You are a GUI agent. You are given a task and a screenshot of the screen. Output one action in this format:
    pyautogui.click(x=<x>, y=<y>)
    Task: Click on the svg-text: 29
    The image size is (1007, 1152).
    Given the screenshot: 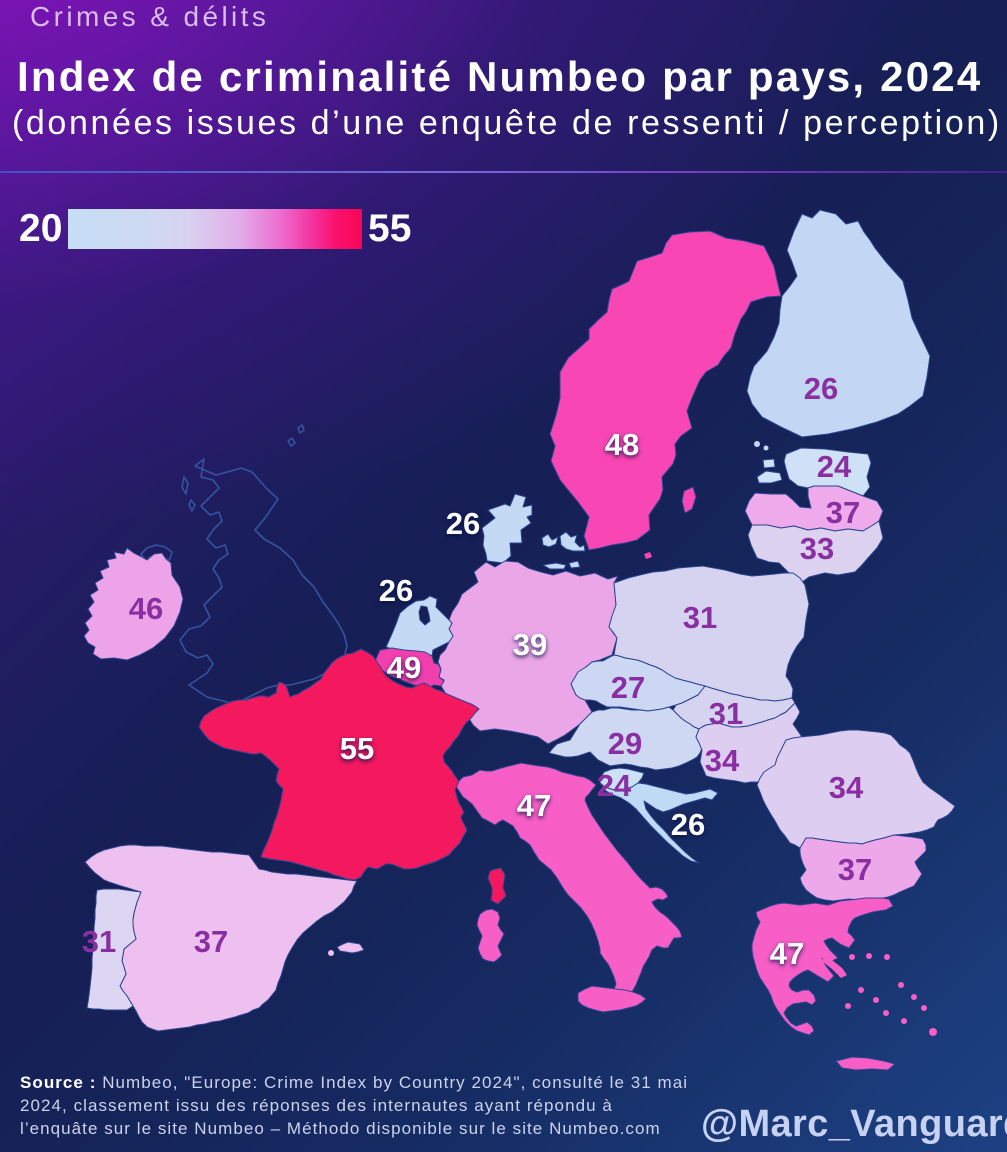 What is the action you would take?
    pyautogui.click(x=625, y=743)
    